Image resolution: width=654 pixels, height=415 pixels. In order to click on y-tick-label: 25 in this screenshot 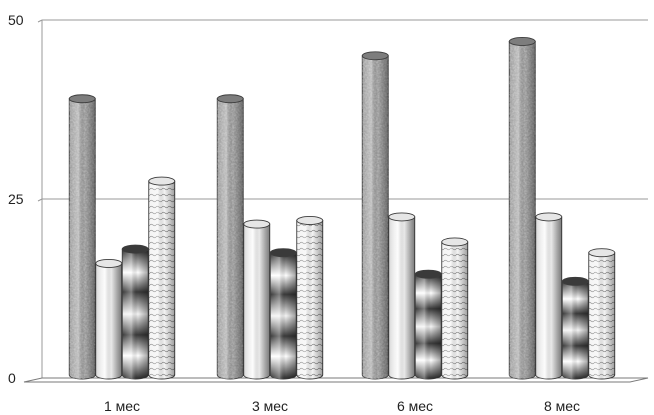, I will do `click(16, 199)`.